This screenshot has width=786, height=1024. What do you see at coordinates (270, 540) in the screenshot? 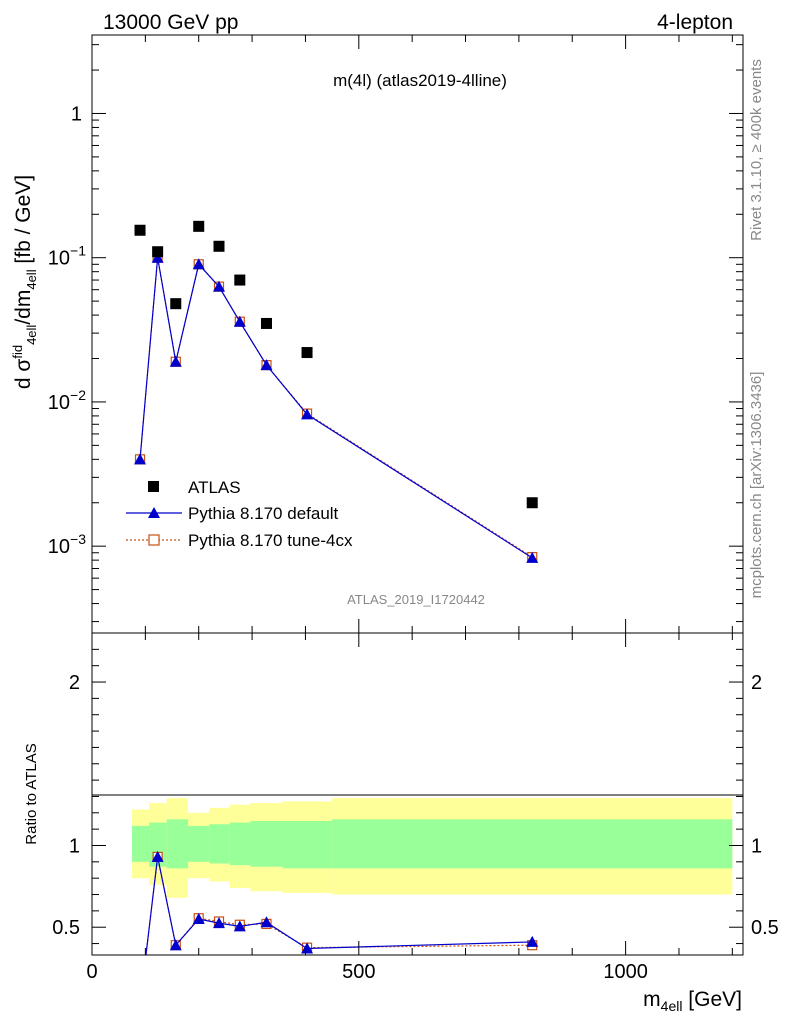
I see `legend-label-tune: Pythia 8.170 tune-4cx` at bounding box center [270, 540].